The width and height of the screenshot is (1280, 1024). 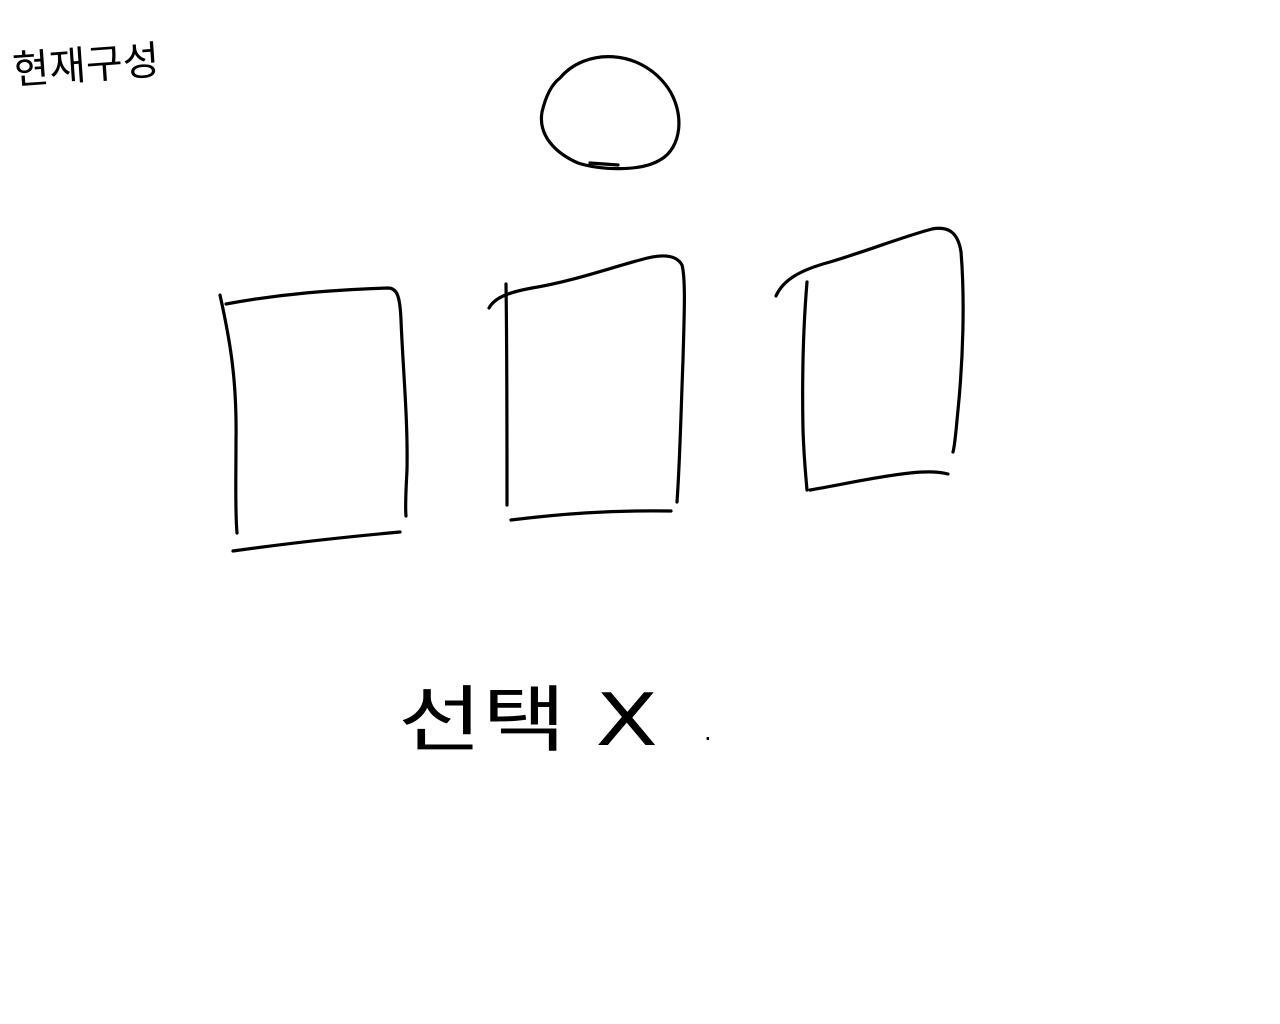 What do you see at coordinates (528, 720) in the screenshot?
I see `sketch-caption: 선택 X` at bounding box center [528, 720].